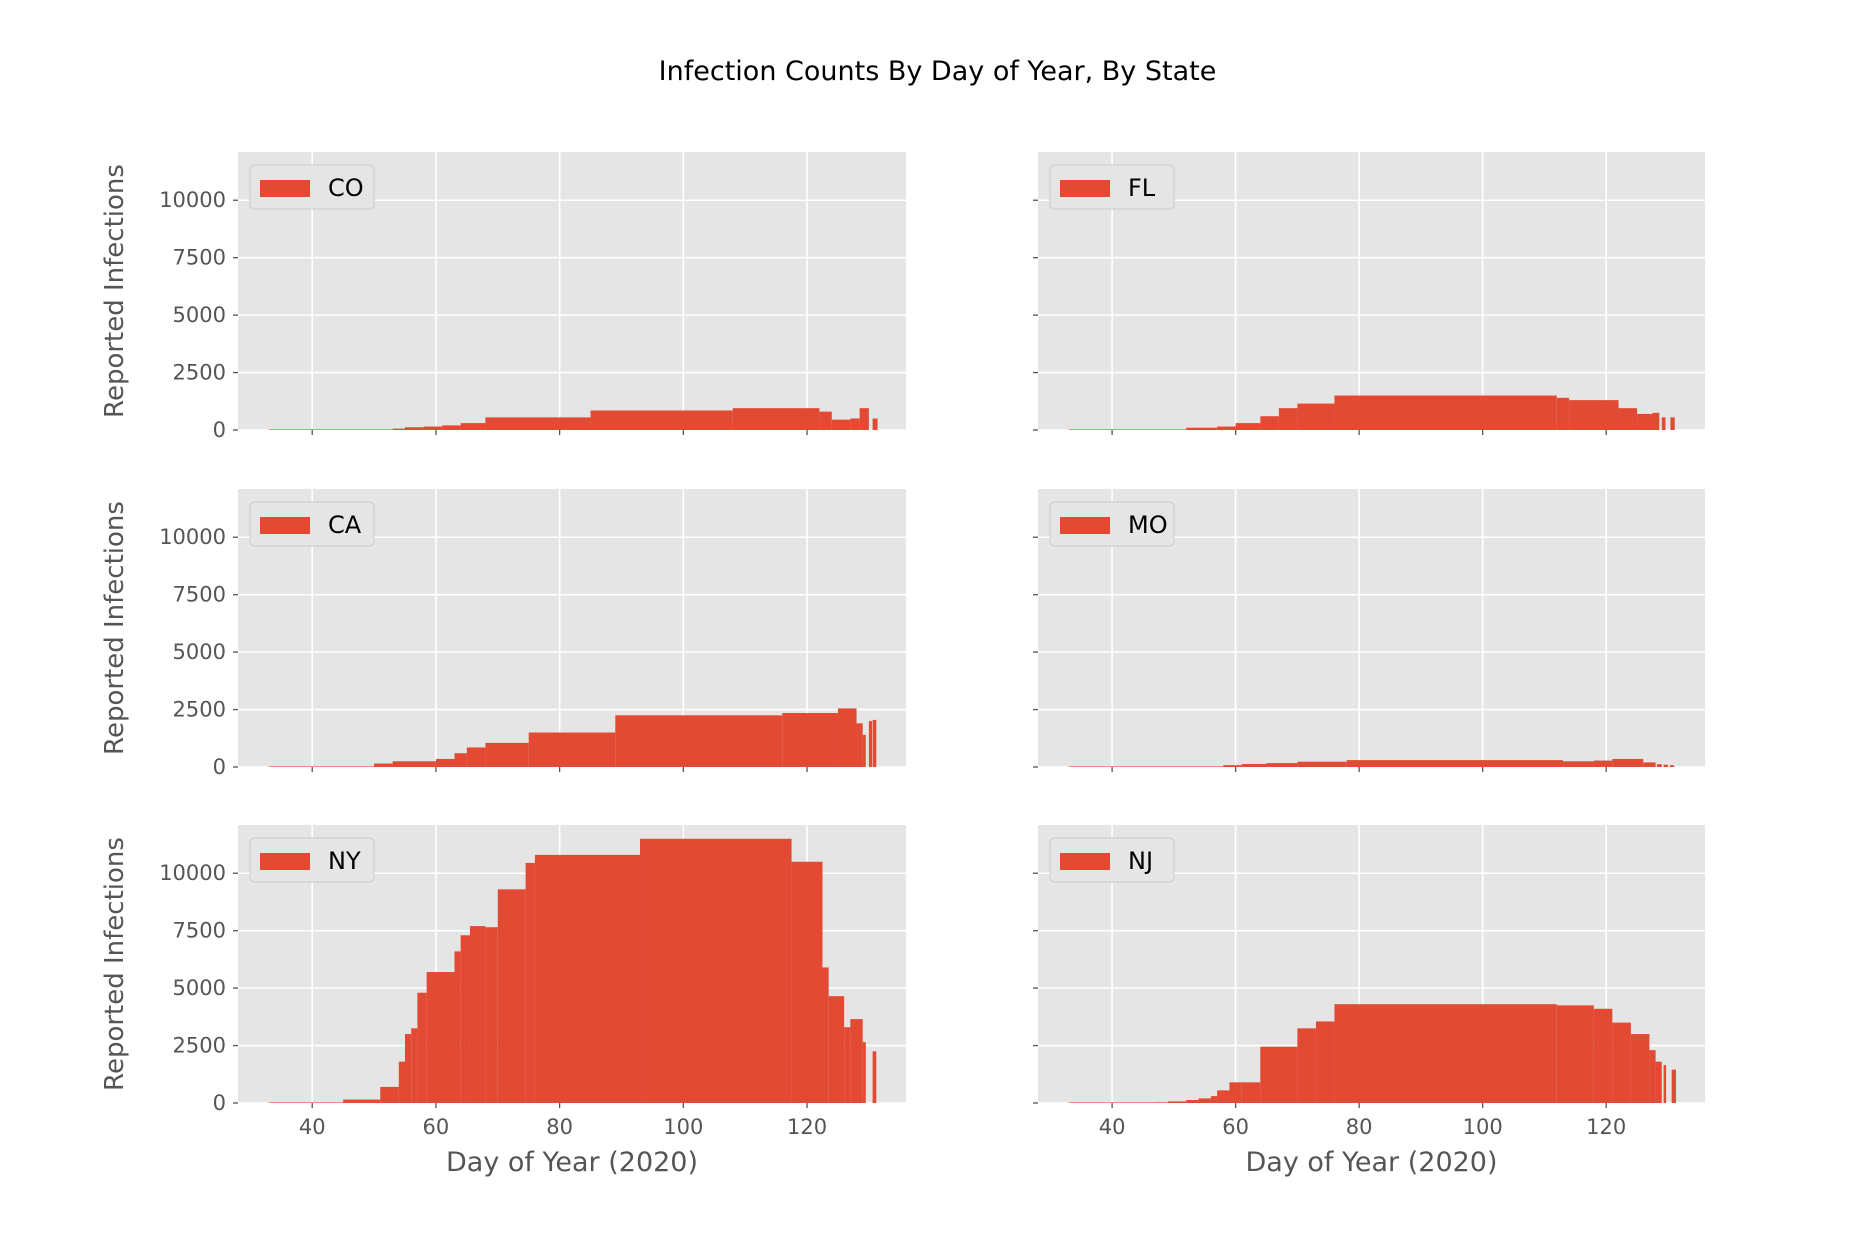 This screenshot has height=1250, width=1875. Describe the element at coordinates (1142, 188) in the screenshot. I see `legend-label: FL` at that location.